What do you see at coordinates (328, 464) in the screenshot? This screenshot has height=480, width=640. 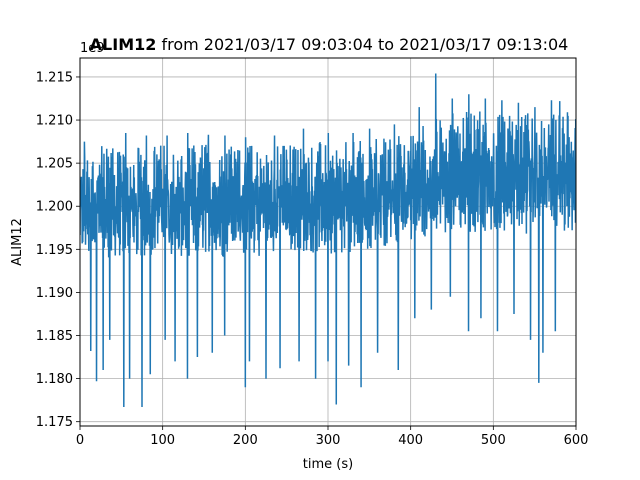 I see `x-axis-label: time (s)` at bounding box center [328, 464].